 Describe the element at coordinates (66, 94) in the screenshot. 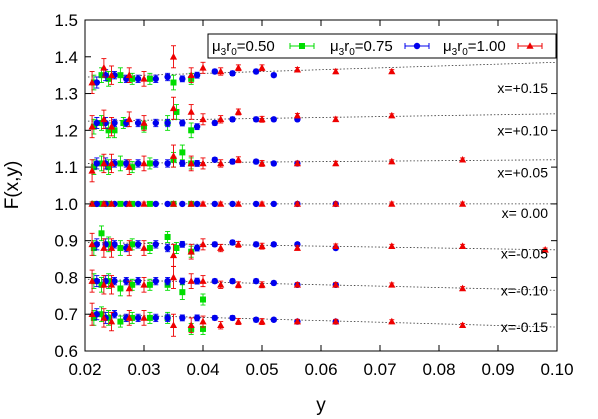

I see `y-tick-label: 1.3` at that location.